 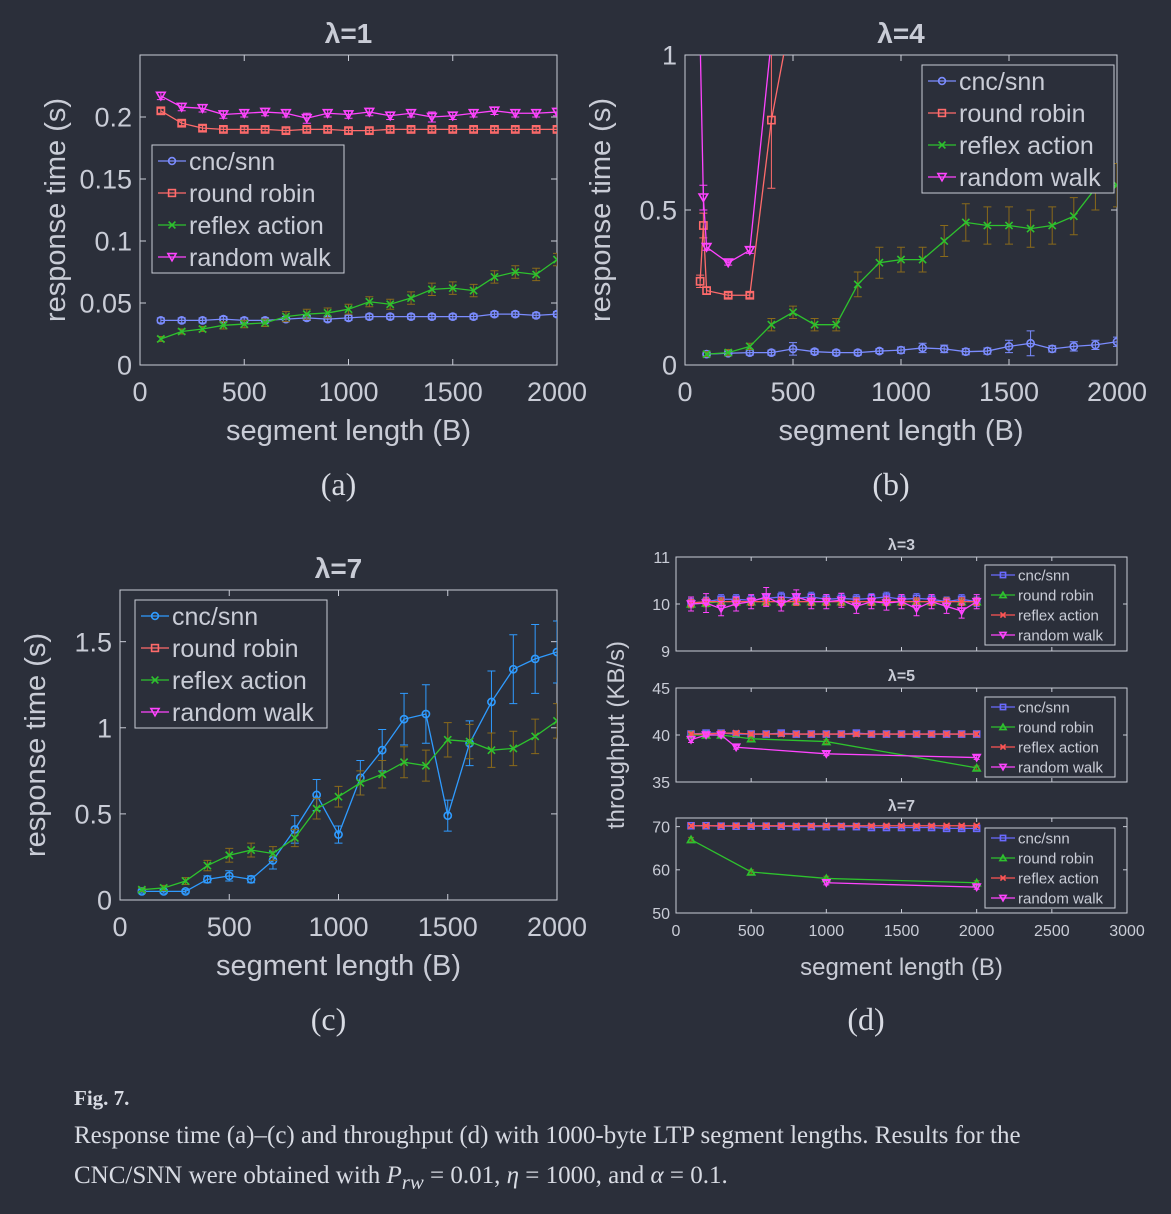 I want to click on legend-label: random walk, so click(x=1061, y=635).